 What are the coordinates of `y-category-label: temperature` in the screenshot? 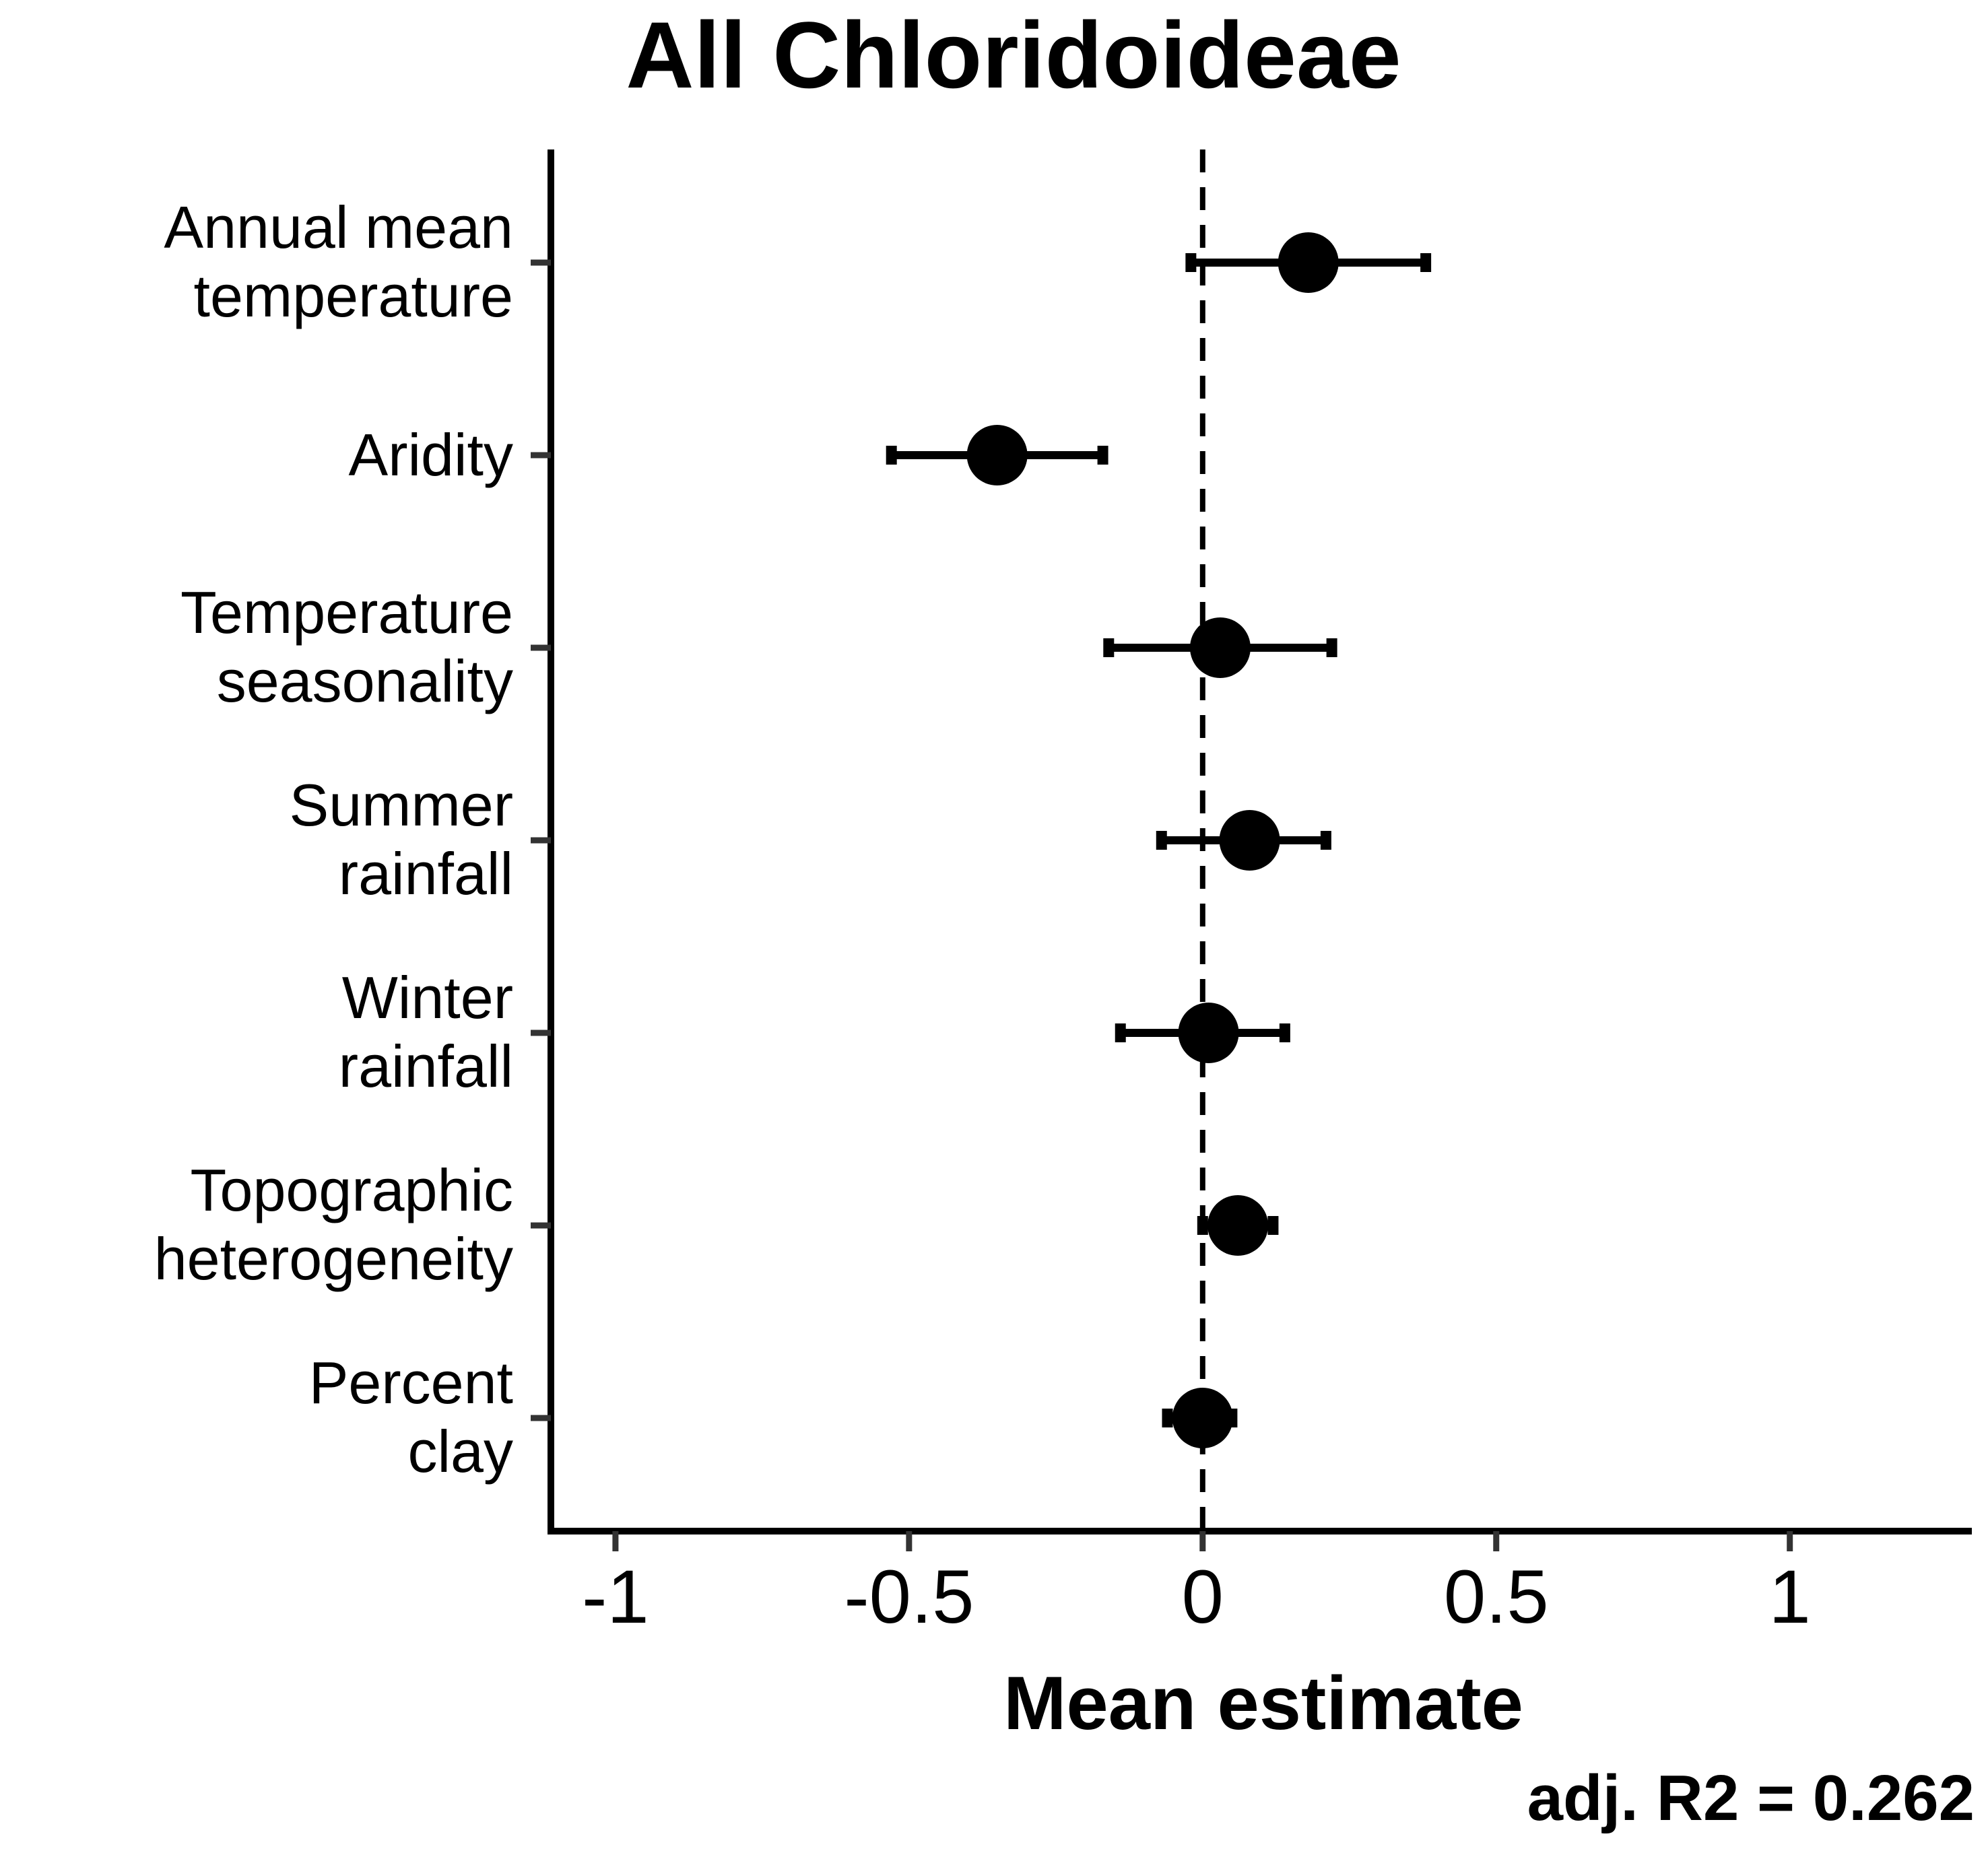 It's located at (353, 296).